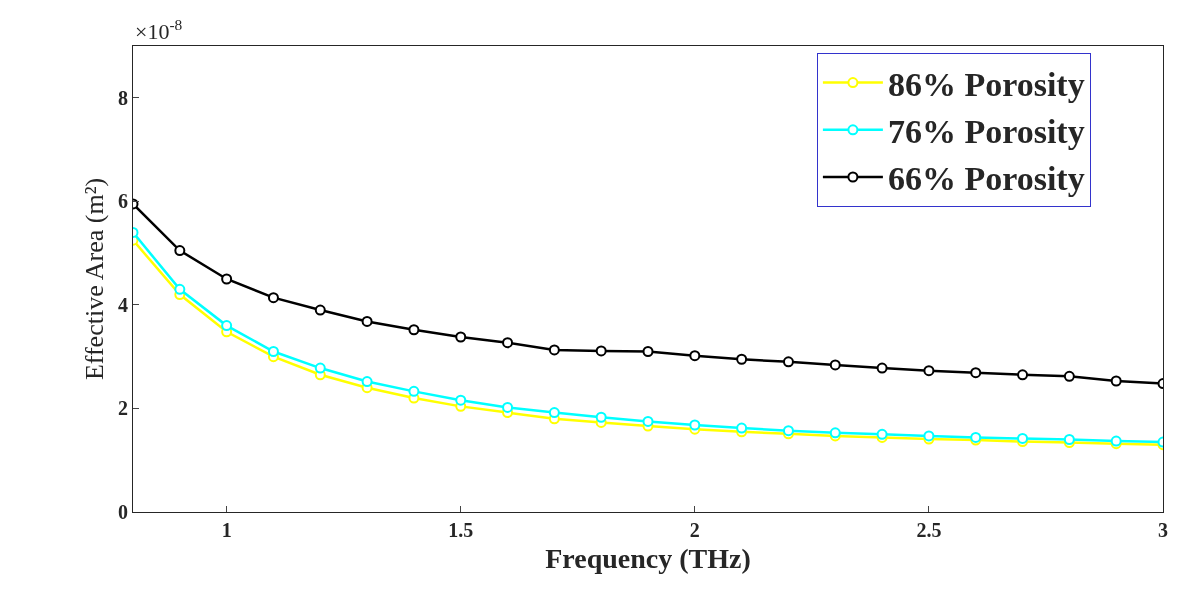 The width and height of the screenshot is (1178, 598). I want to click on x-tick-label: 3, so click(1163, 530).